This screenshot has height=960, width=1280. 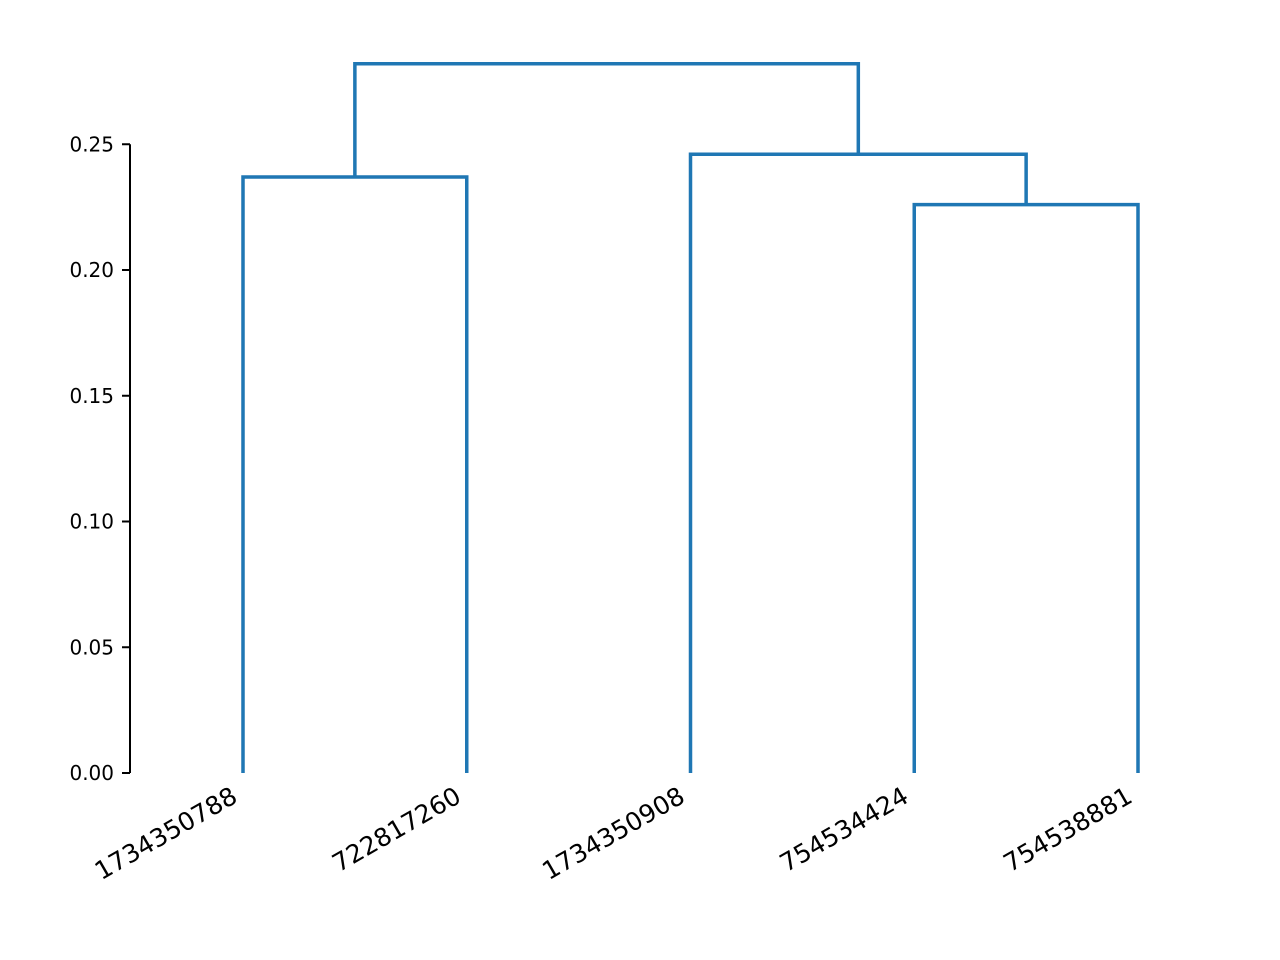 What do you see at coordinates (844, 829) in the screenshot?
I see `leaf-label: 754534424` at bounding box center [844, 829].